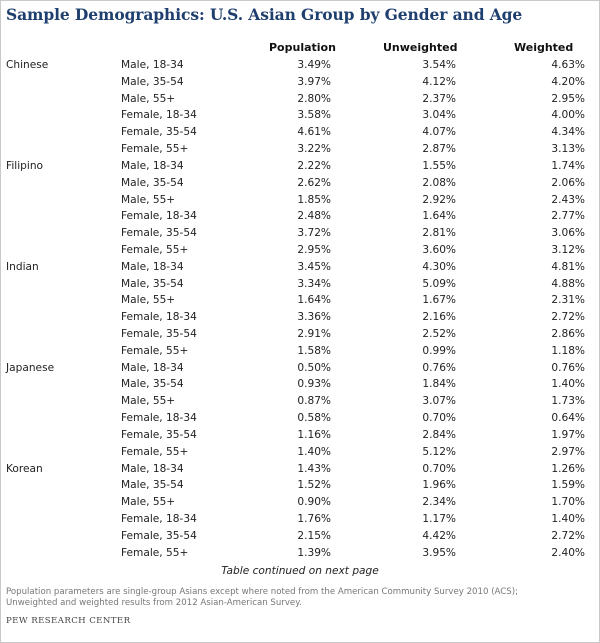  I want to click on weighted-cell: 2.95%, so click(568, 98).